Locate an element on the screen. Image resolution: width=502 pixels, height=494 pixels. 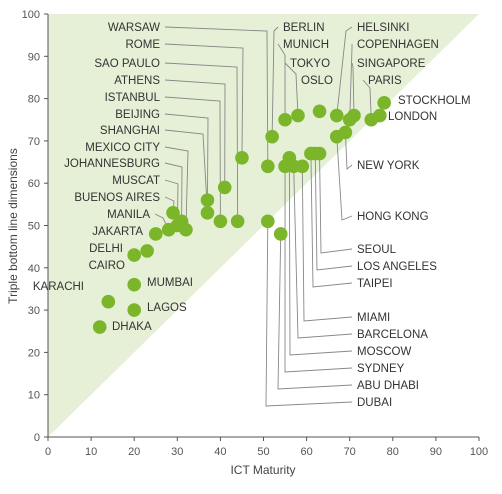
y-tick-label: 20 is located at coordinates (34, 353).